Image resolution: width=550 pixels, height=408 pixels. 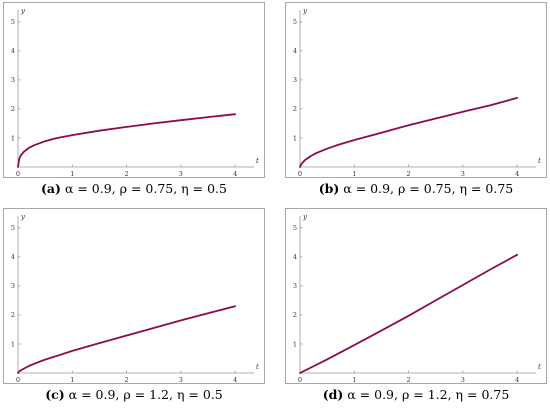 I want to click on caption-text: α = 0.9, ρ = 1.2, η = 0.75, so click(x=428, y=394).